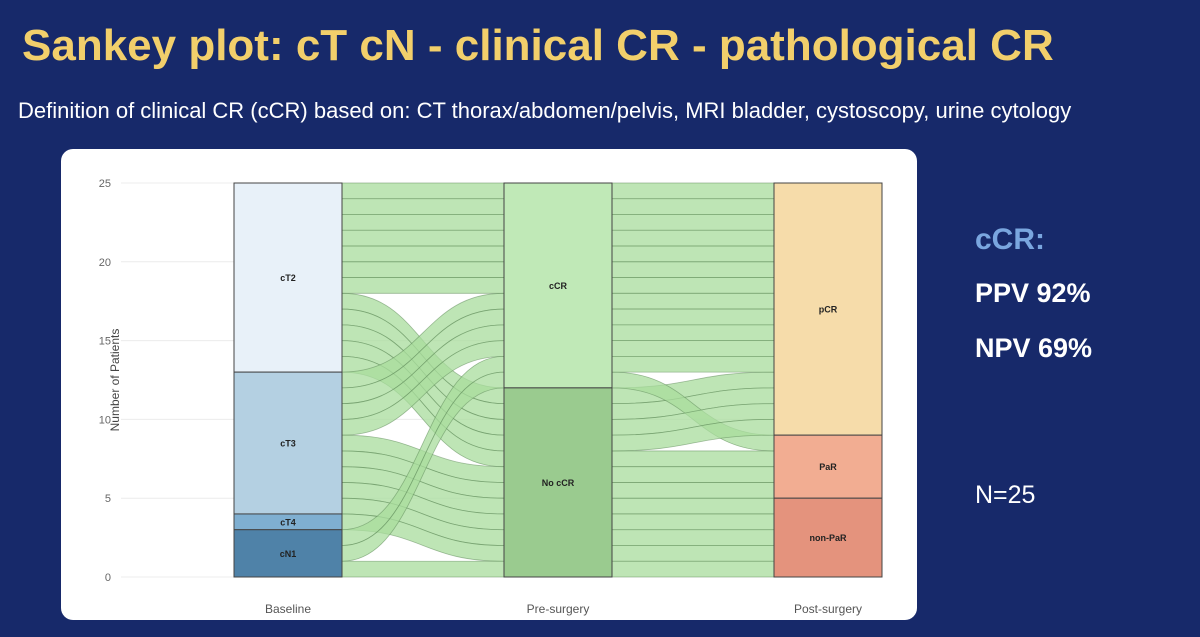 The width and height of the screenshot is (1200, 637). I want to click on x-axis-label-baseline: Baseline, so click(288, 609).